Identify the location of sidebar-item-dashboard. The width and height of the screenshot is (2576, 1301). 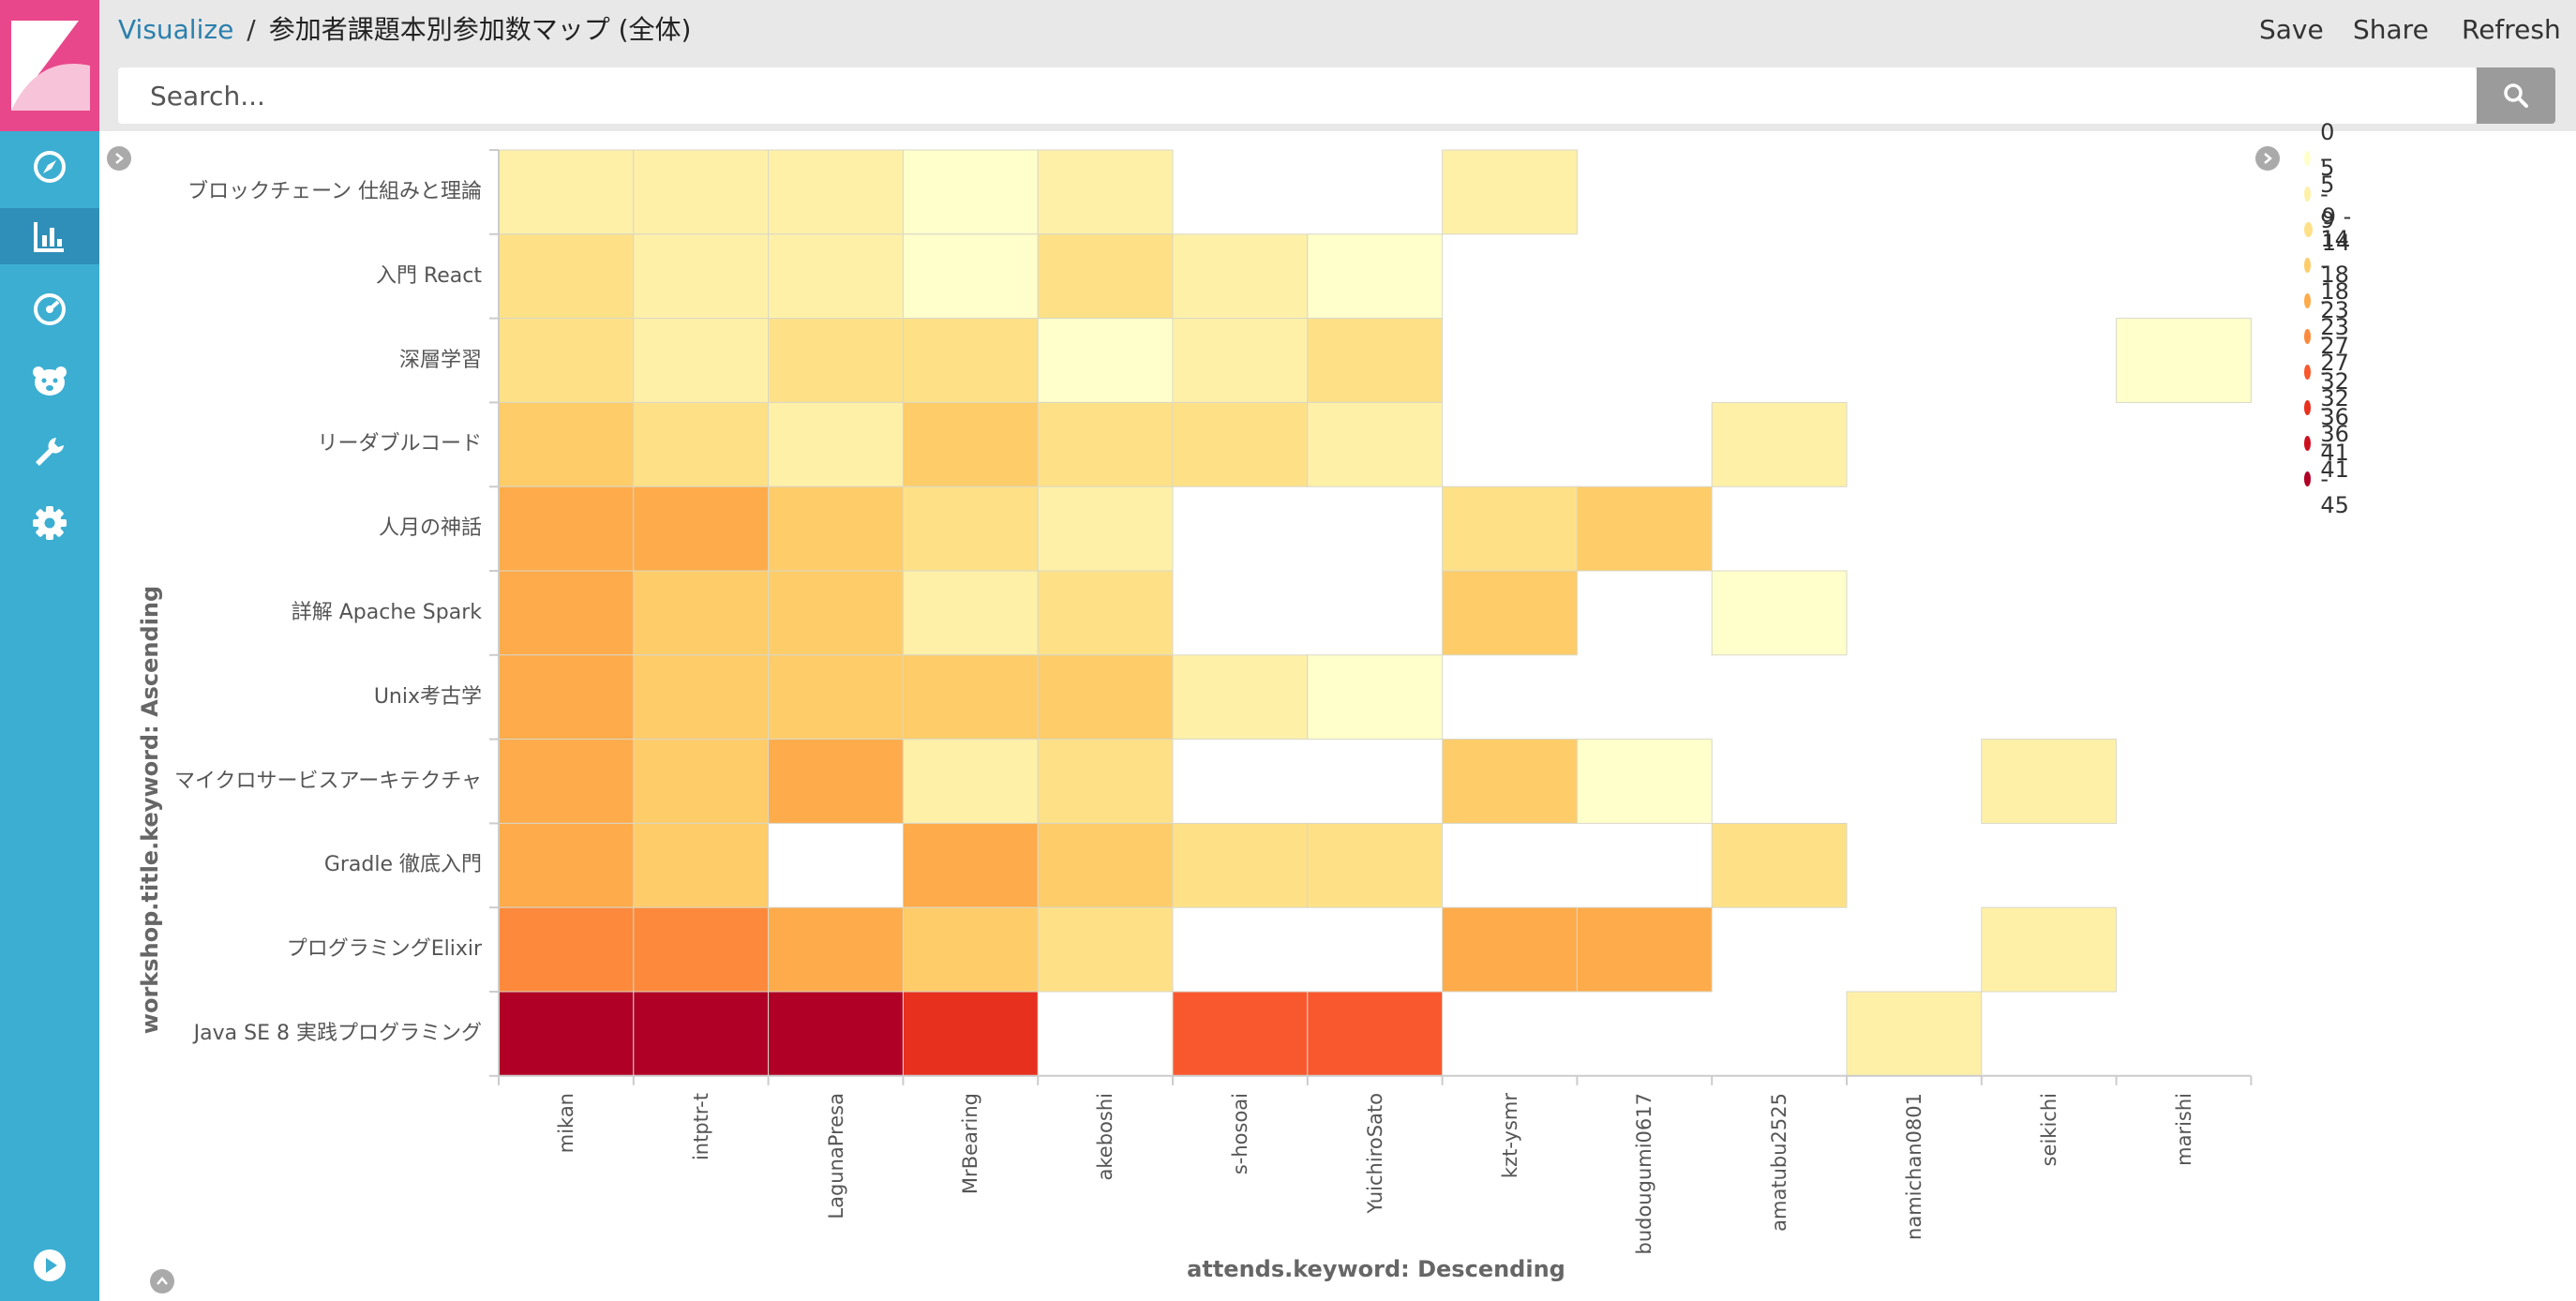
(50, 309).